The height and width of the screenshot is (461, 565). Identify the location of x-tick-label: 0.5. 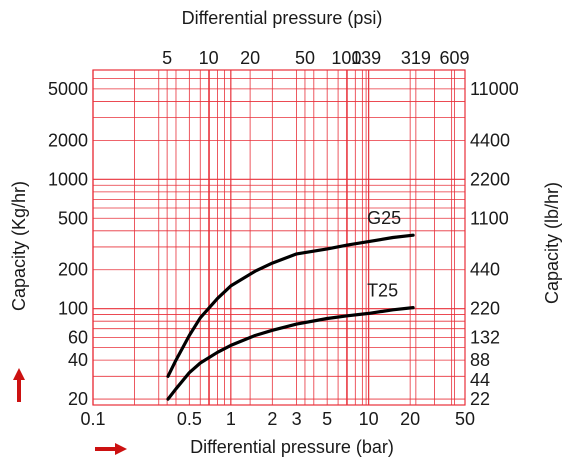
(189, 419).